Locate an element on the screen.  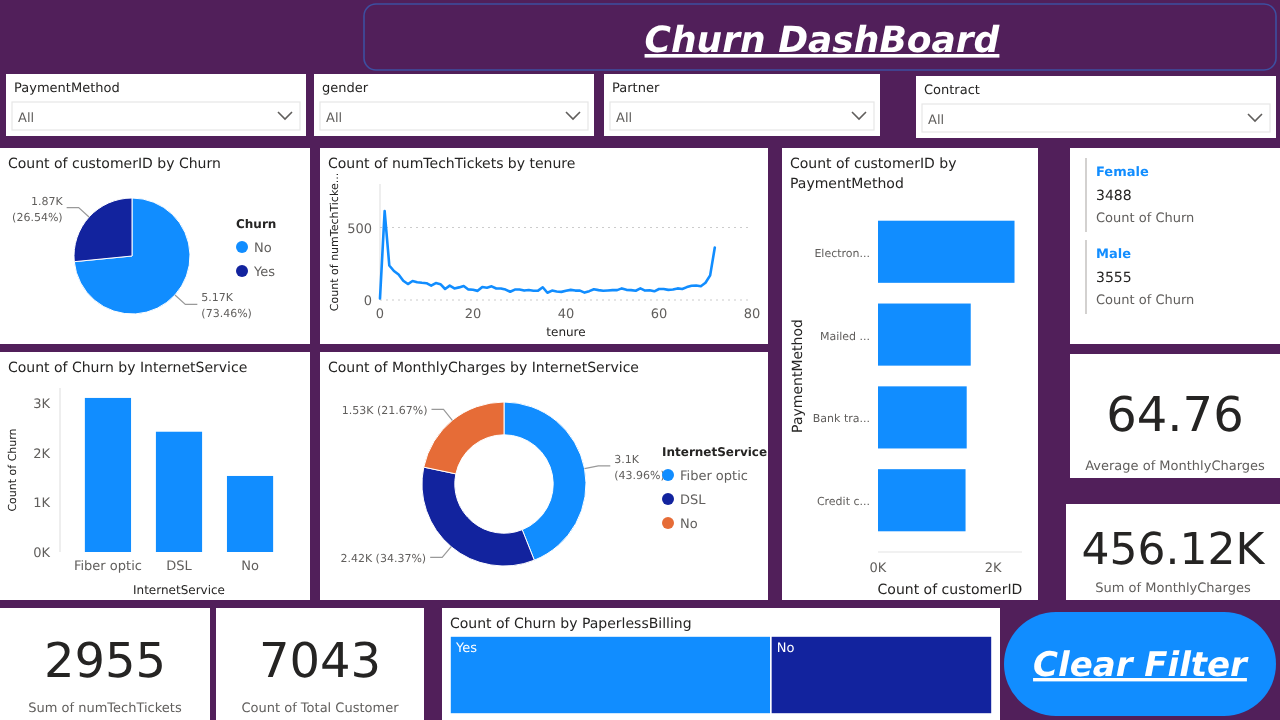
text: Churn DashBoard is located at coordinates (823, 41).